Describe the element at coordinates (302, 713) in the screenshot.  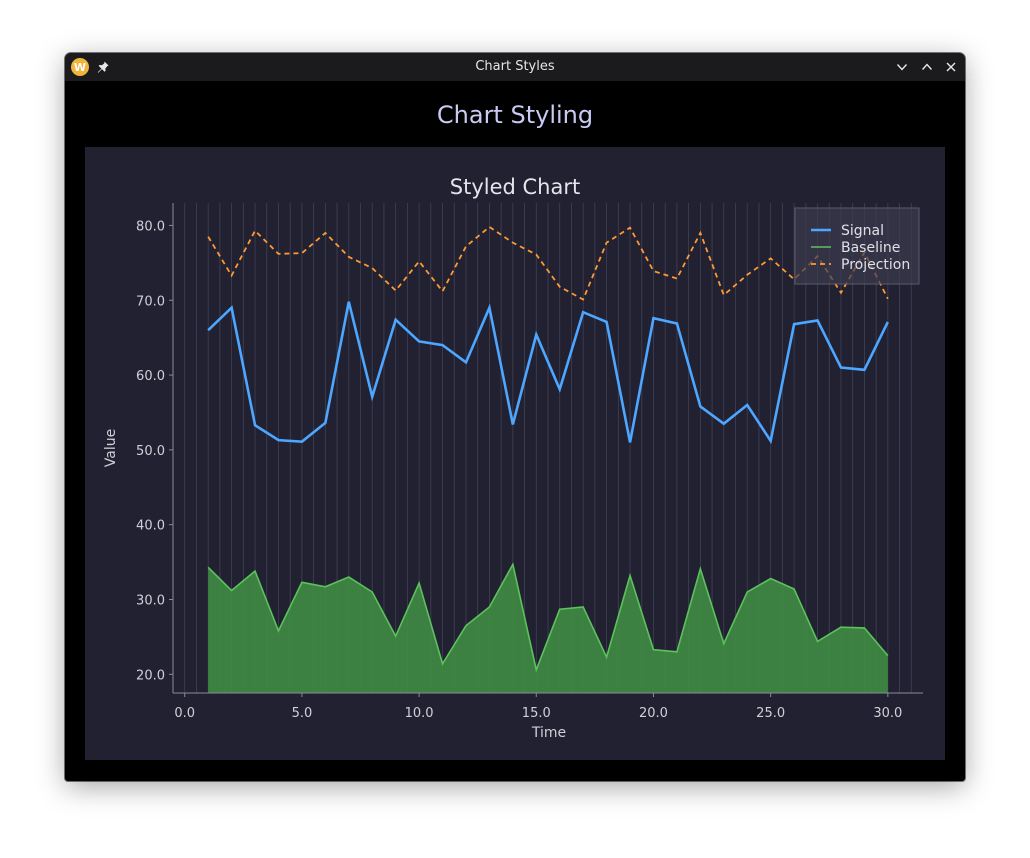
I see `x-tick-label: 5.0` at that location.